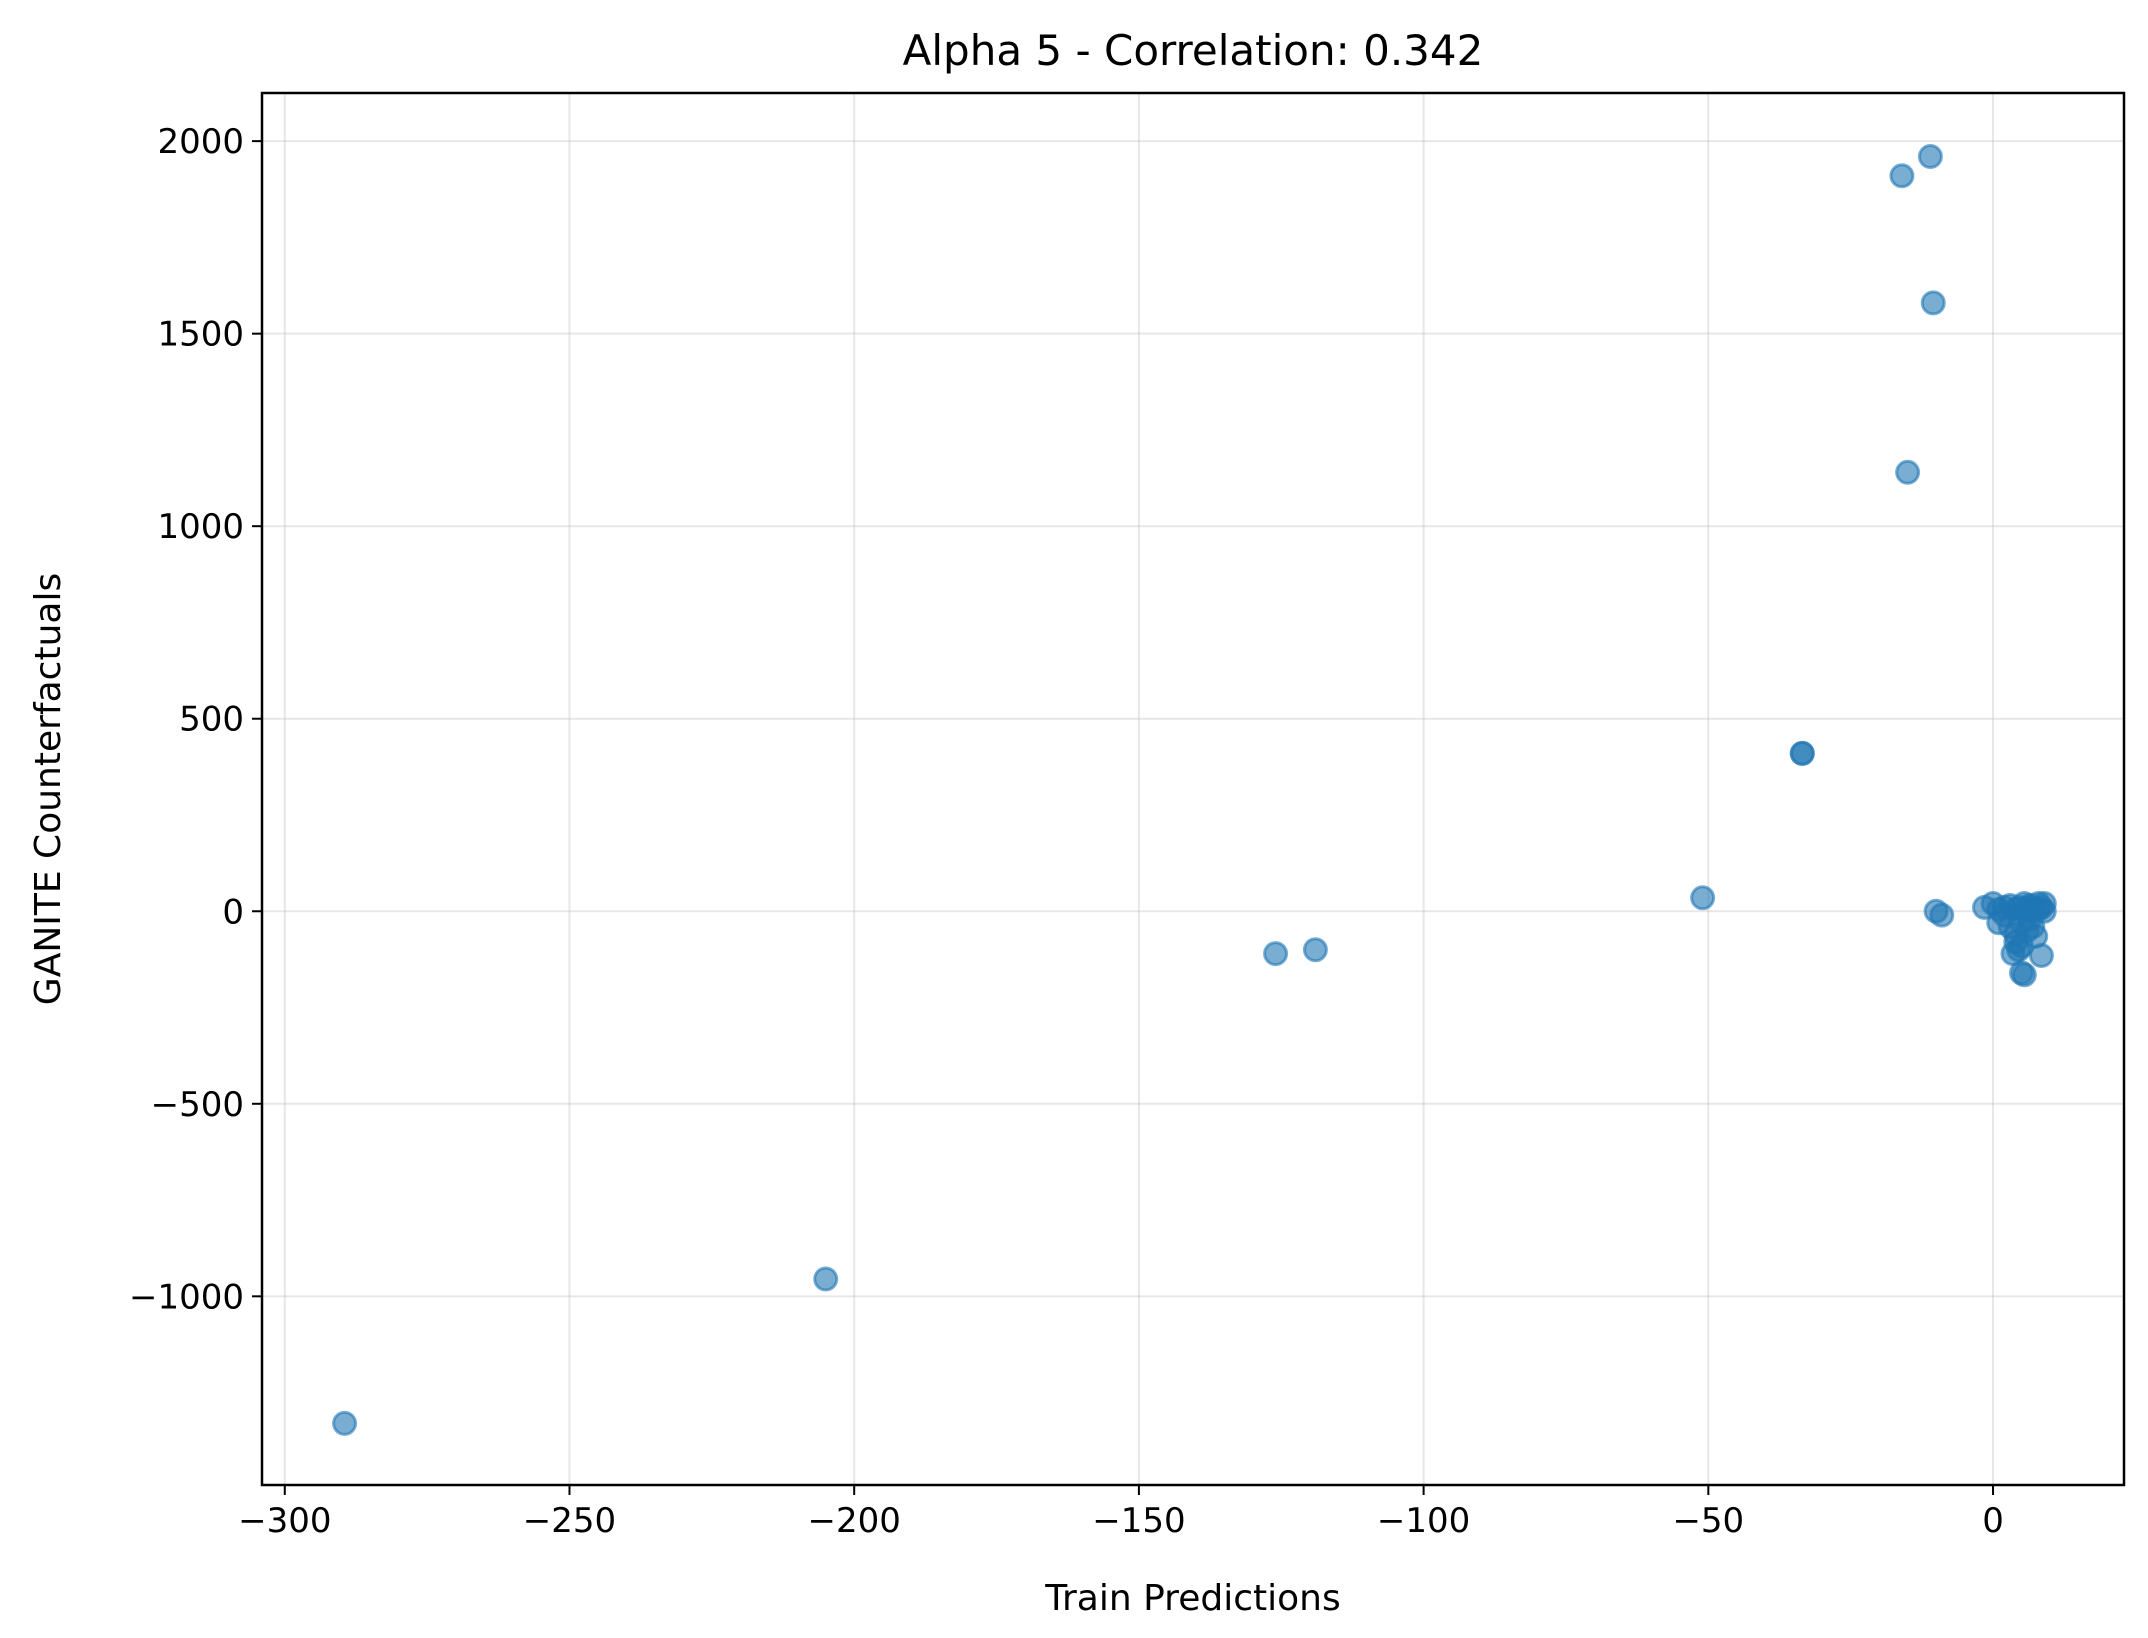  Describe the element at coordinates (1193, 50) in the screenshot. I see `chart-title: Alpha 5 - Correlation: 0.342` at that location.